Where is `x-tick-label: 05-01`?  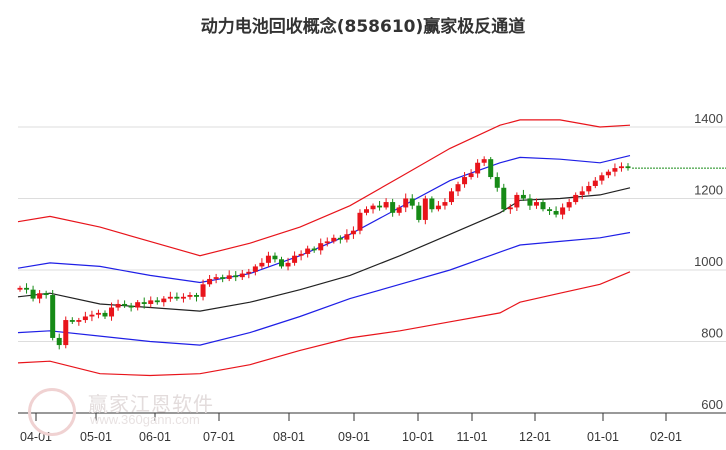 x-tick-label: 05-01 is located at coordinates (96, 437).